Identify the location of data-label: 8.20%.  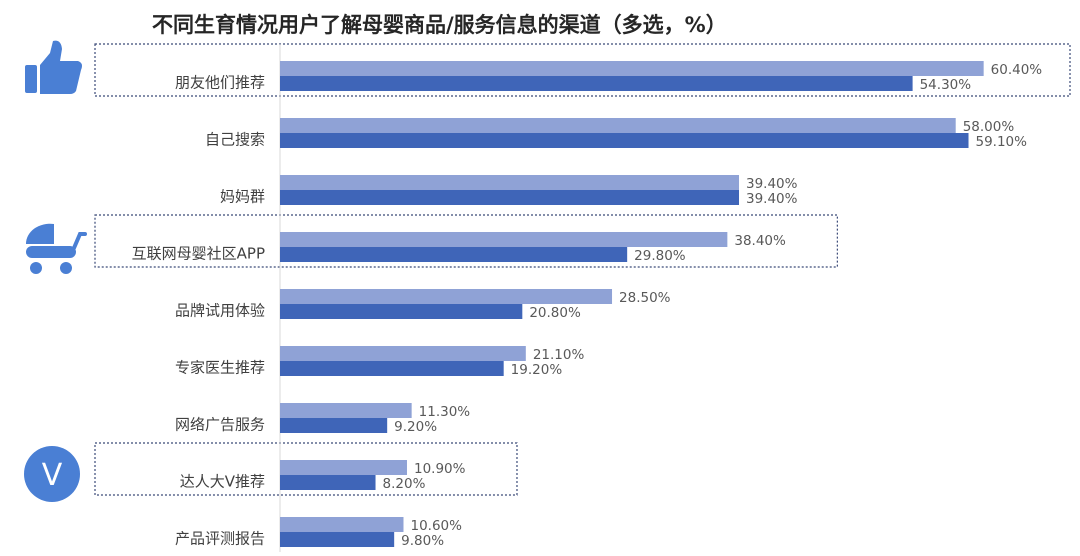
(404, 484).